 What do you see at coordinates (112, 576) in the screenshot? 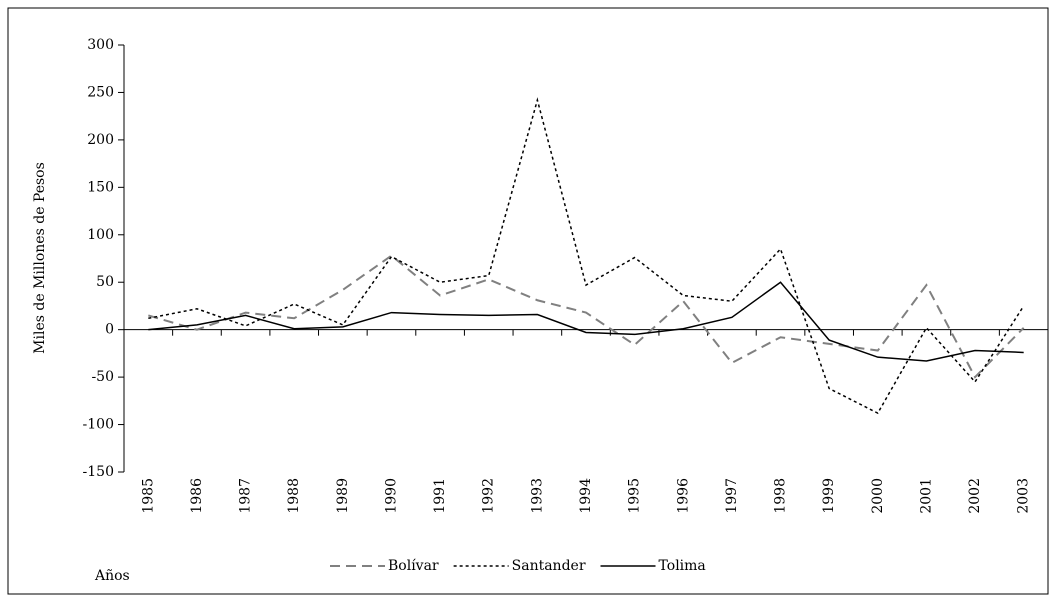
I see `x-axis-label: Años` at bounding box center [112, 576].